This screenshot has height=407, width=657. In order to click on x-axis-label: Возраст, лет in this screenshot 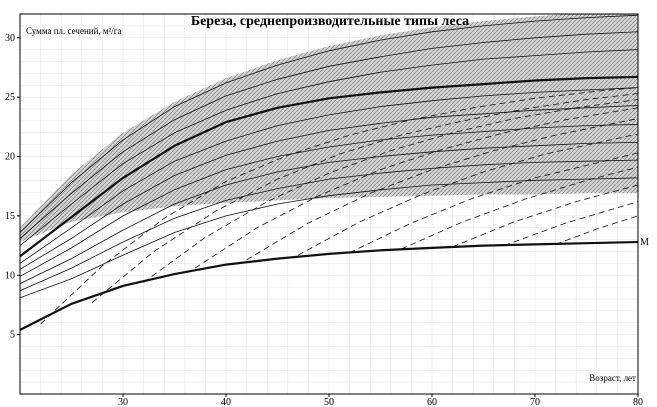, I will do `click(612, 378)`.